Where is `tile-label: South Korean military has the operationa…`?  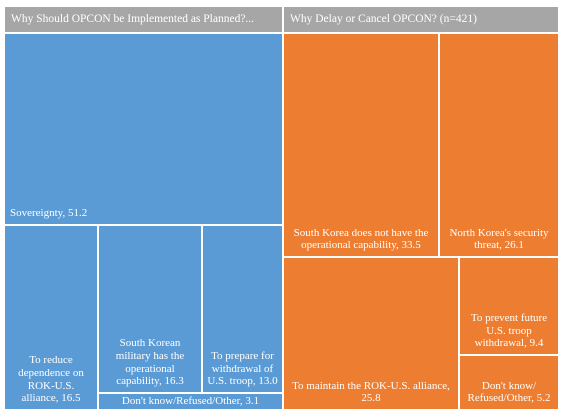
tile-label: South Korean military has the operationa… is located at coordinates (150, 362).